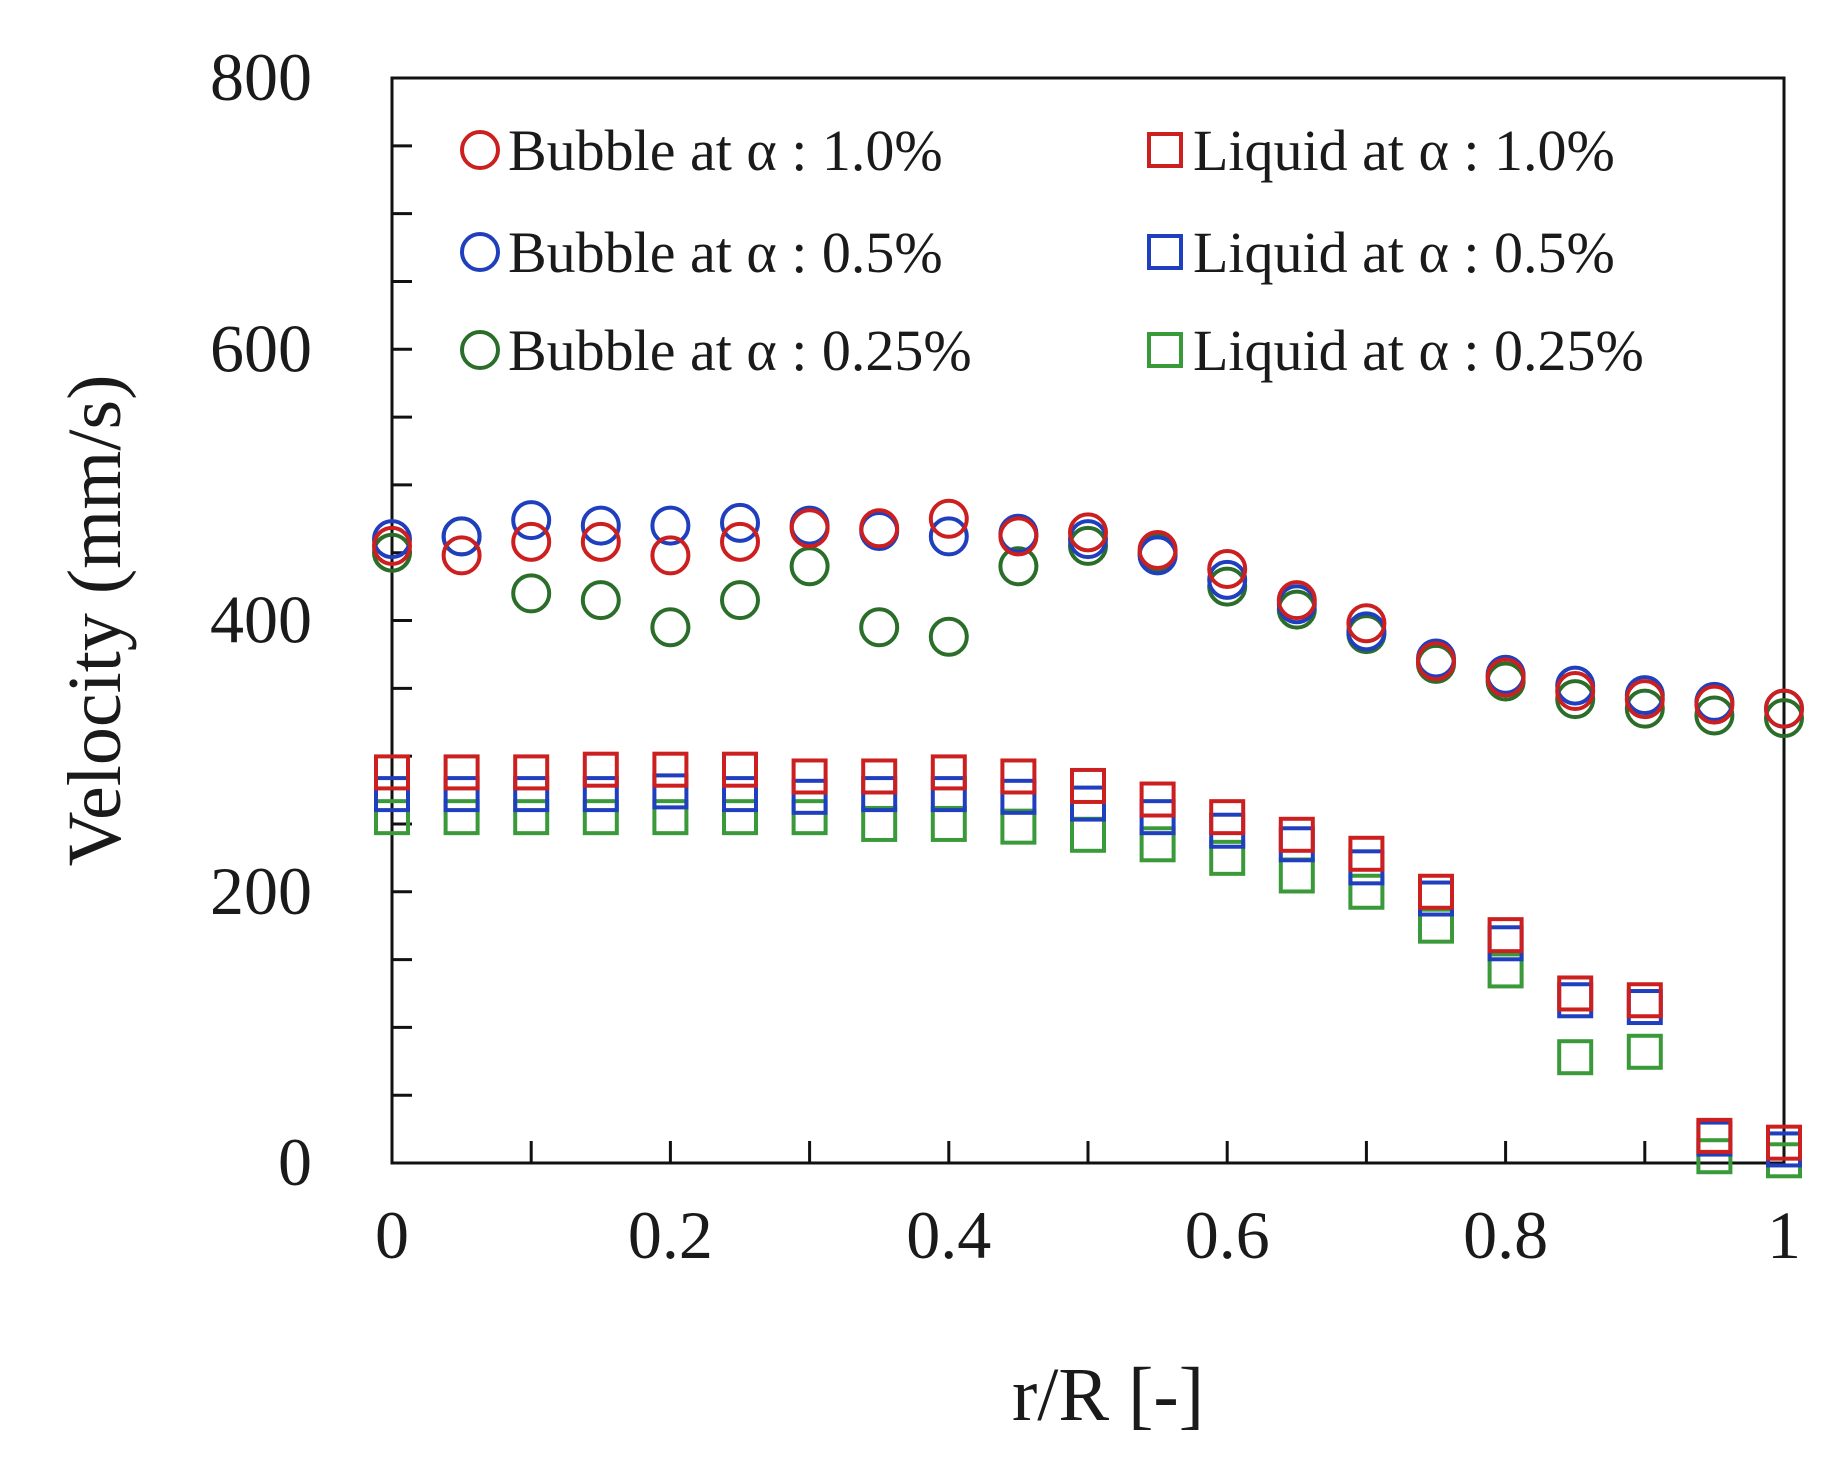 The height and width of the screenshot is (1480, 1844). What do you see at coordinates (740, 350) in the screenshot?
I see `legend-label: Bubble at α : 0.25%` at bounding box center [740, 350].